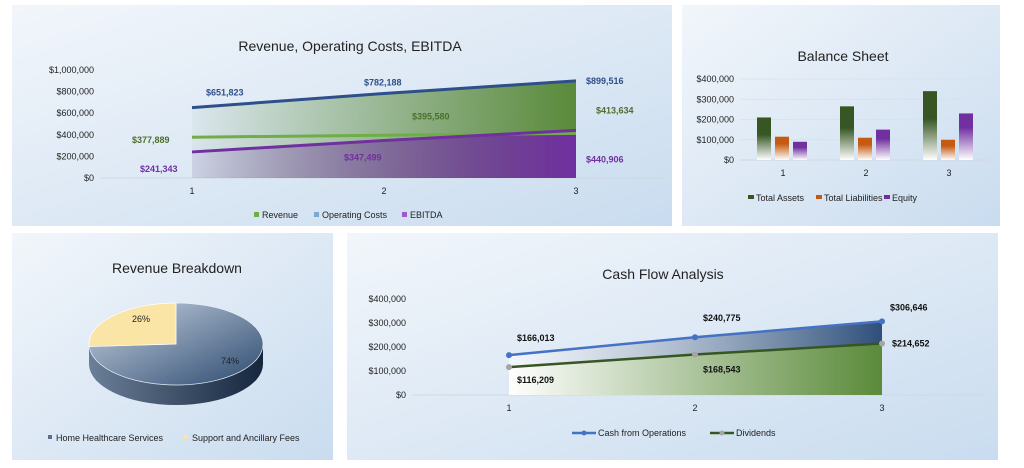  I want to click on data-label: $395,580, so click(431, 116).